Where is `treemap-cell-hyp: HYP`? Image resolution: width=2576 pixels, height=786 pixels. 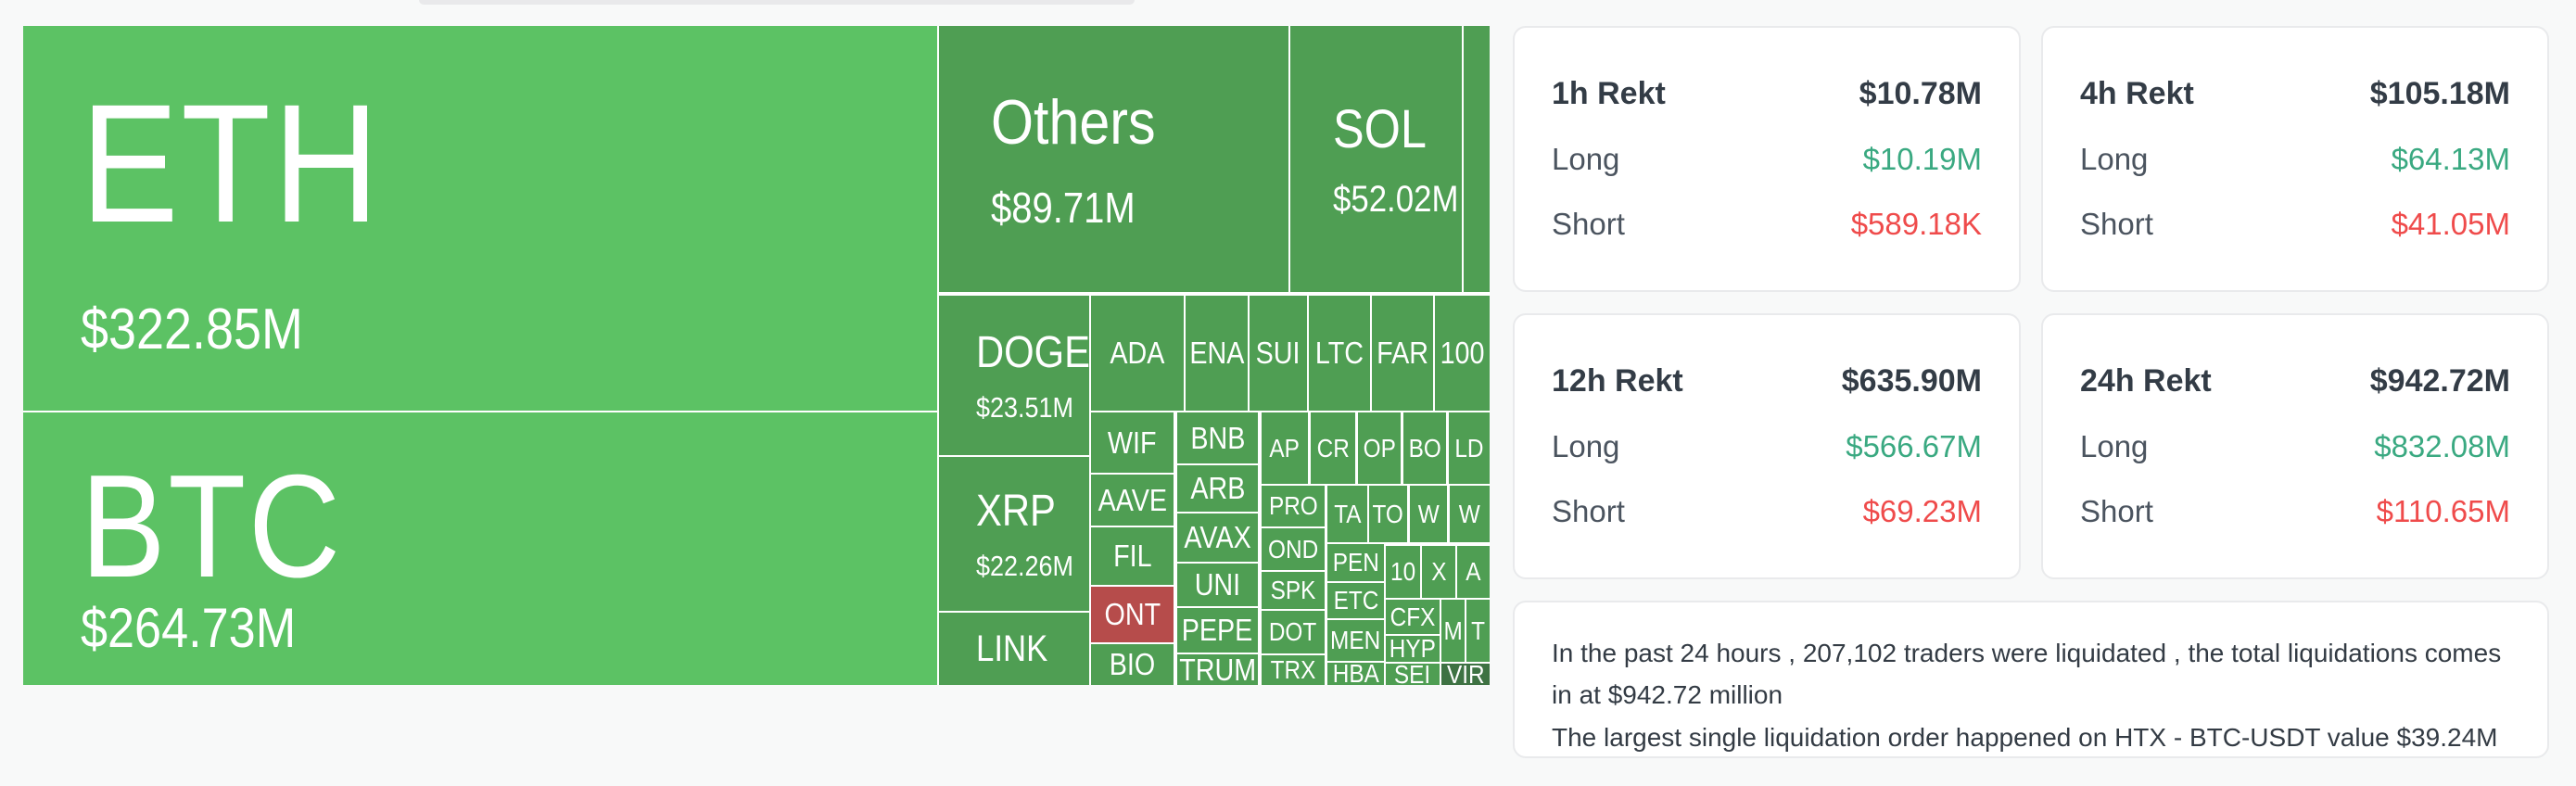
treemap-cell-hyp: HYP is located at coordinates (1413, 649).